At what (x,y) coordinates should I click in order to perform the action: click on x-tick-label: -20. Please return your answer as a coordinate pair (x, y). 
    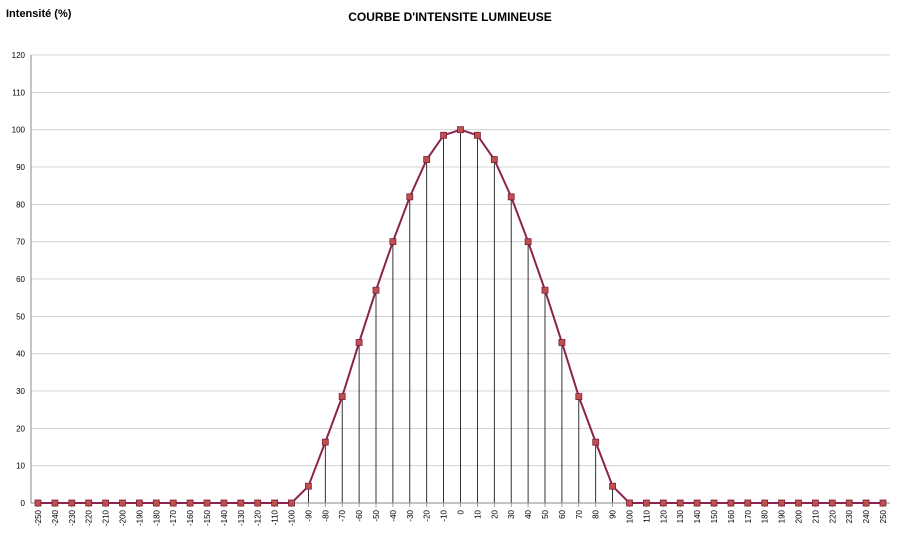
    Looking at the image, I should click on (427, 515).